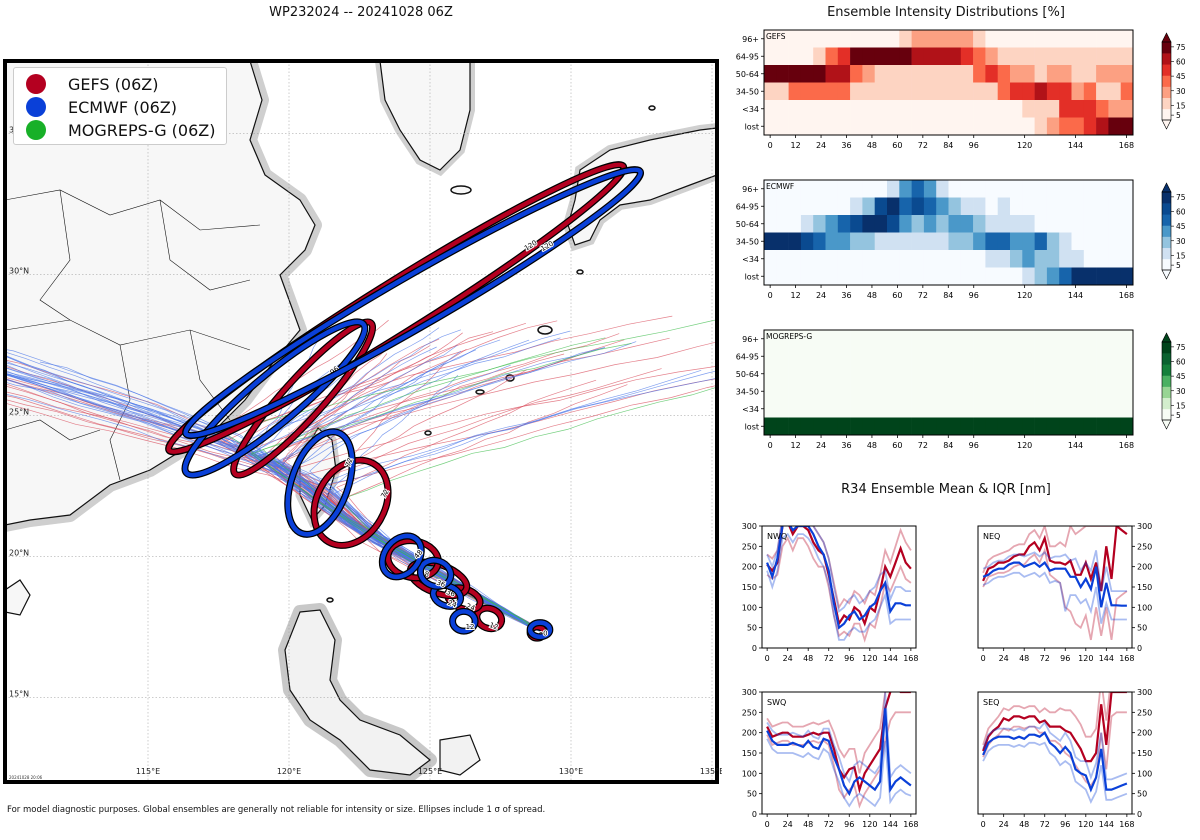 The height and width of the screenshot is (840, 1200). Describe the element at coordinates (210, 375) in the screenshot. I see `province-border` at that location.